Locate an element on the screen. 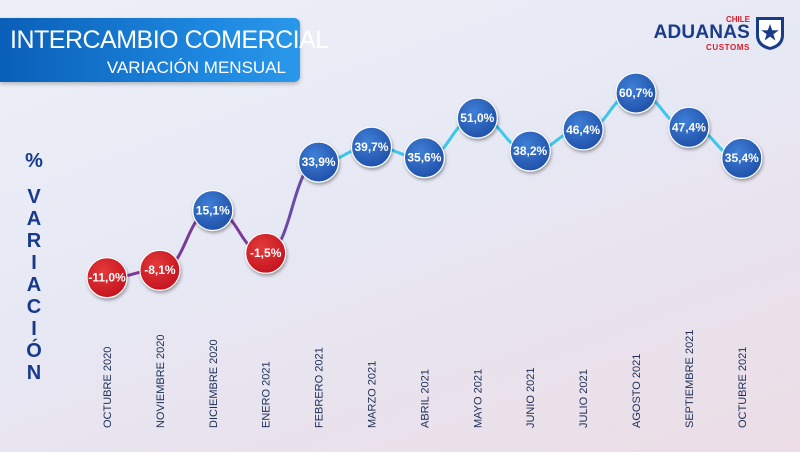  data-label: 38,2% is located at coordinates (530, 151).